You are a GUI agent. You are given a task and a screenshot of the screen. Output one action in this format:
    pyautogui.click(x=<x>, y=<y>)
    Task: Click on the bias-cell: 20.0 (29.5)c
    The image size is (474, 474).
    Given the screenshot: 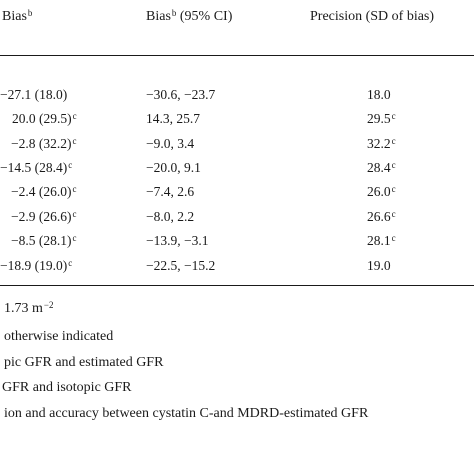 What is the action you would take?
    pyautogui.click(x=44, y=118)
    